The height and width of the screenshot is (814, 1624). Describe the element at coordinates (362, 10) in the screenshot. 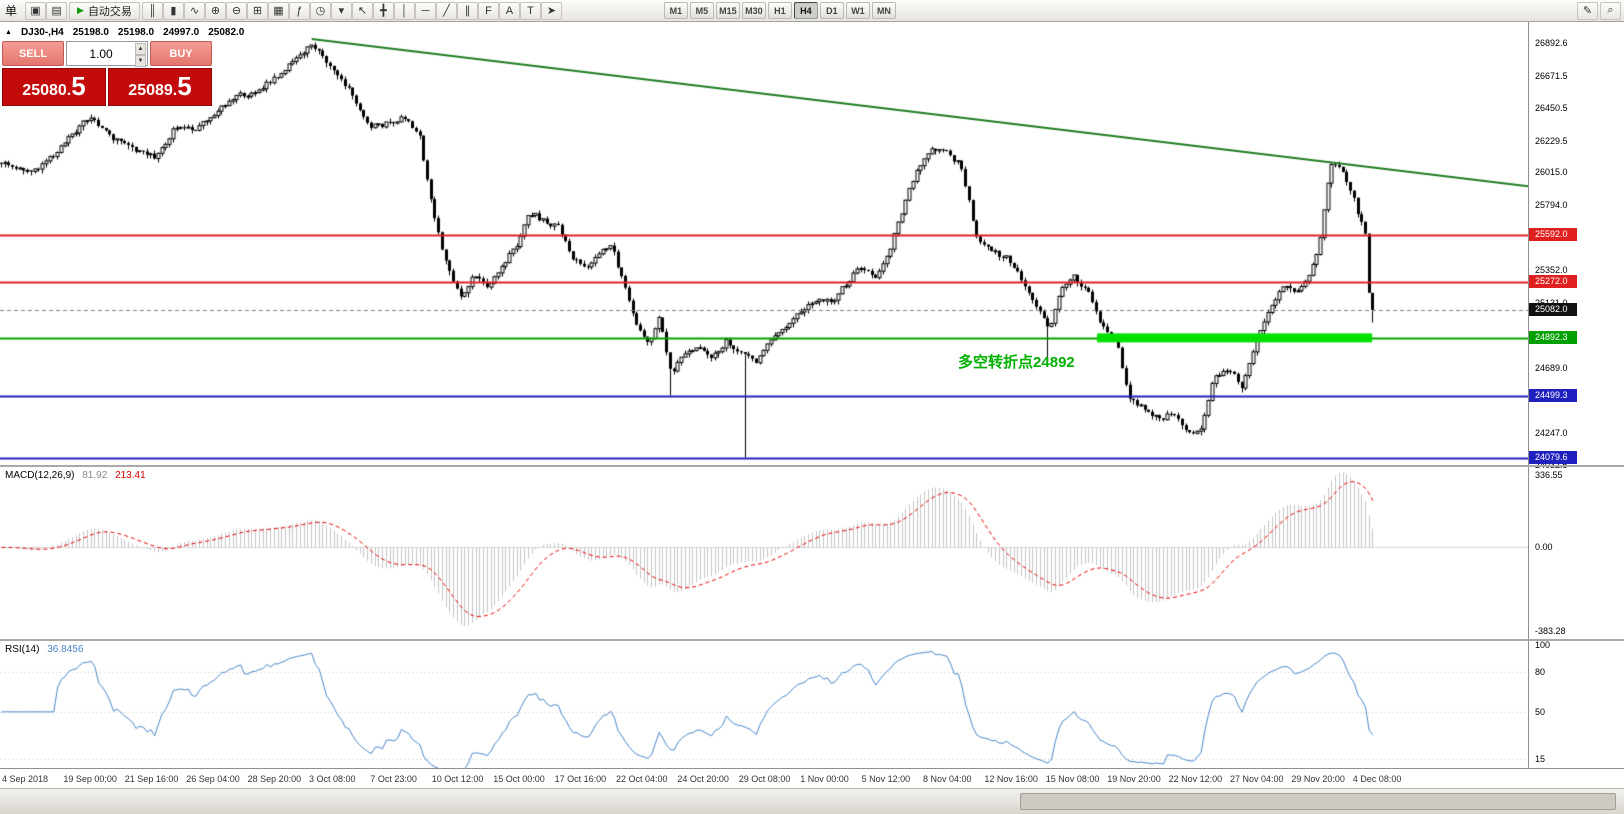

I see `cursor-icon: ↖` at that location.